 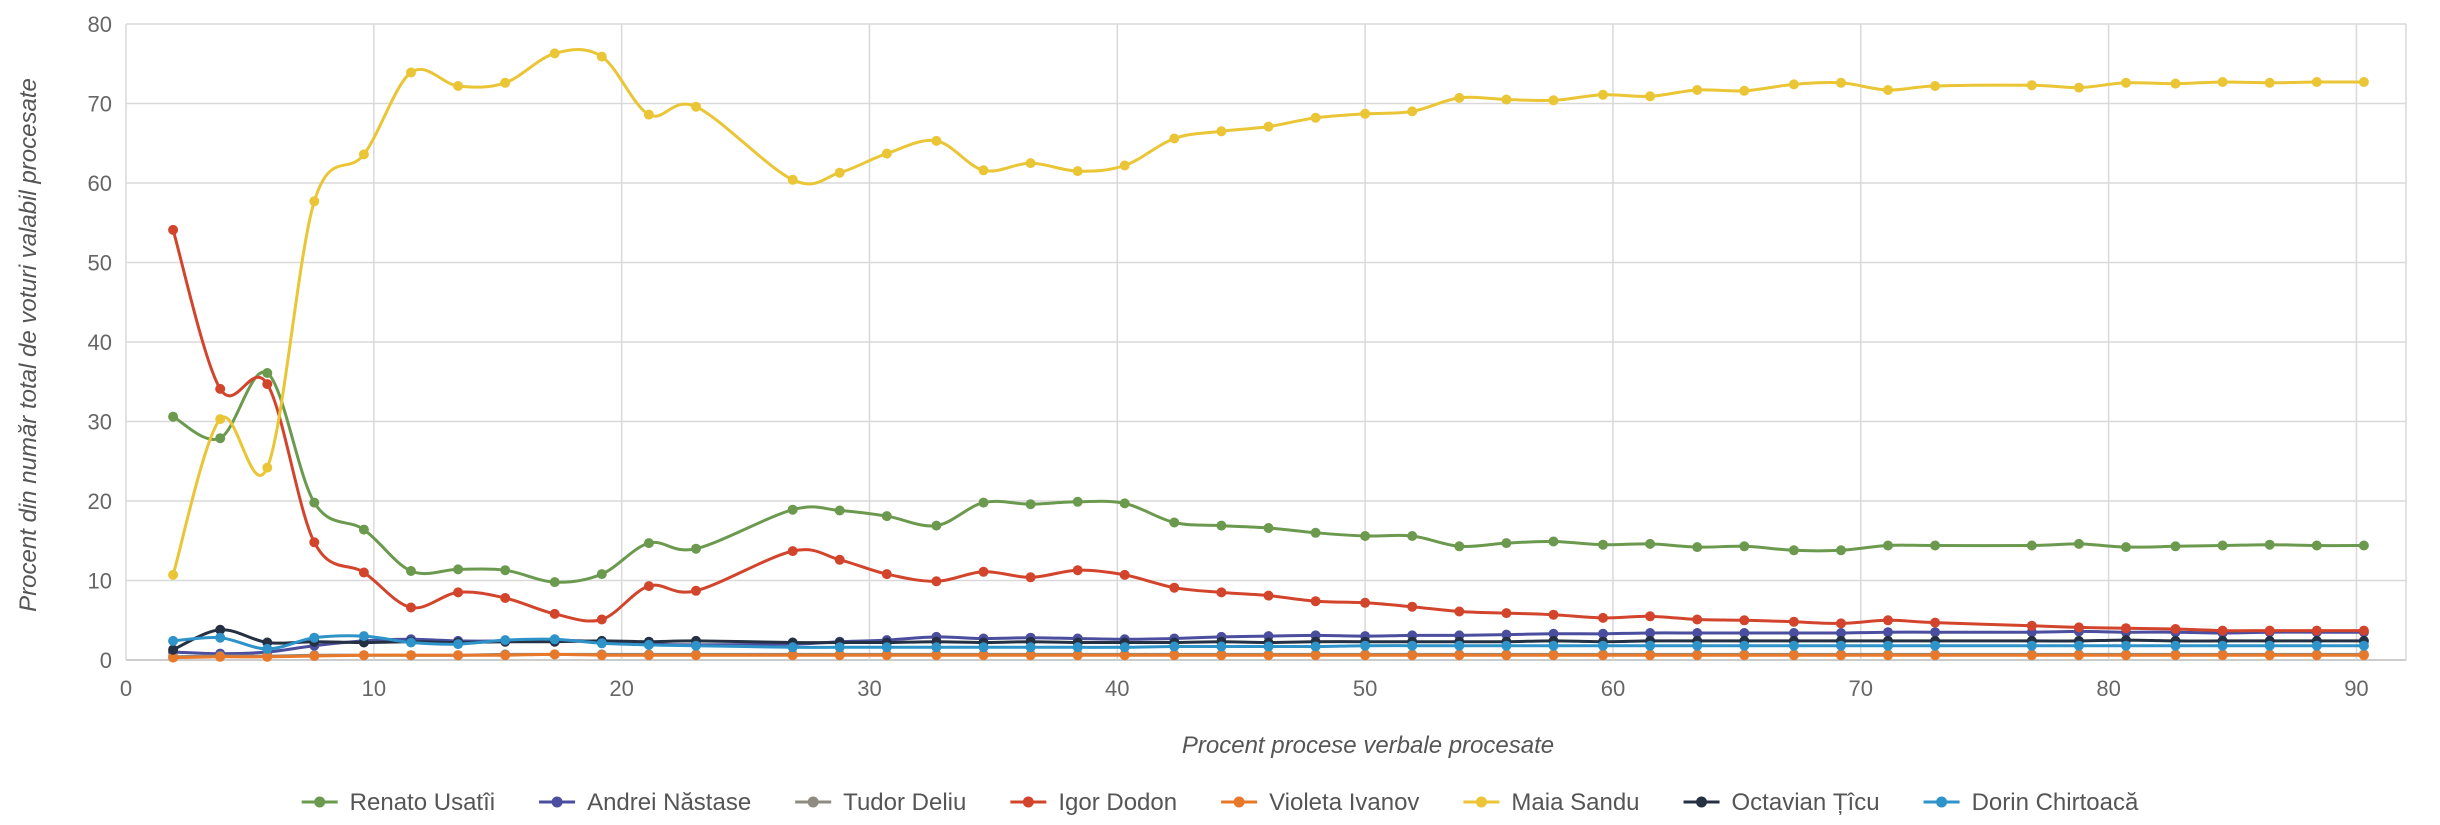 I want to click on legend-item: Maia Sandu, so click(x=1551, y=802).